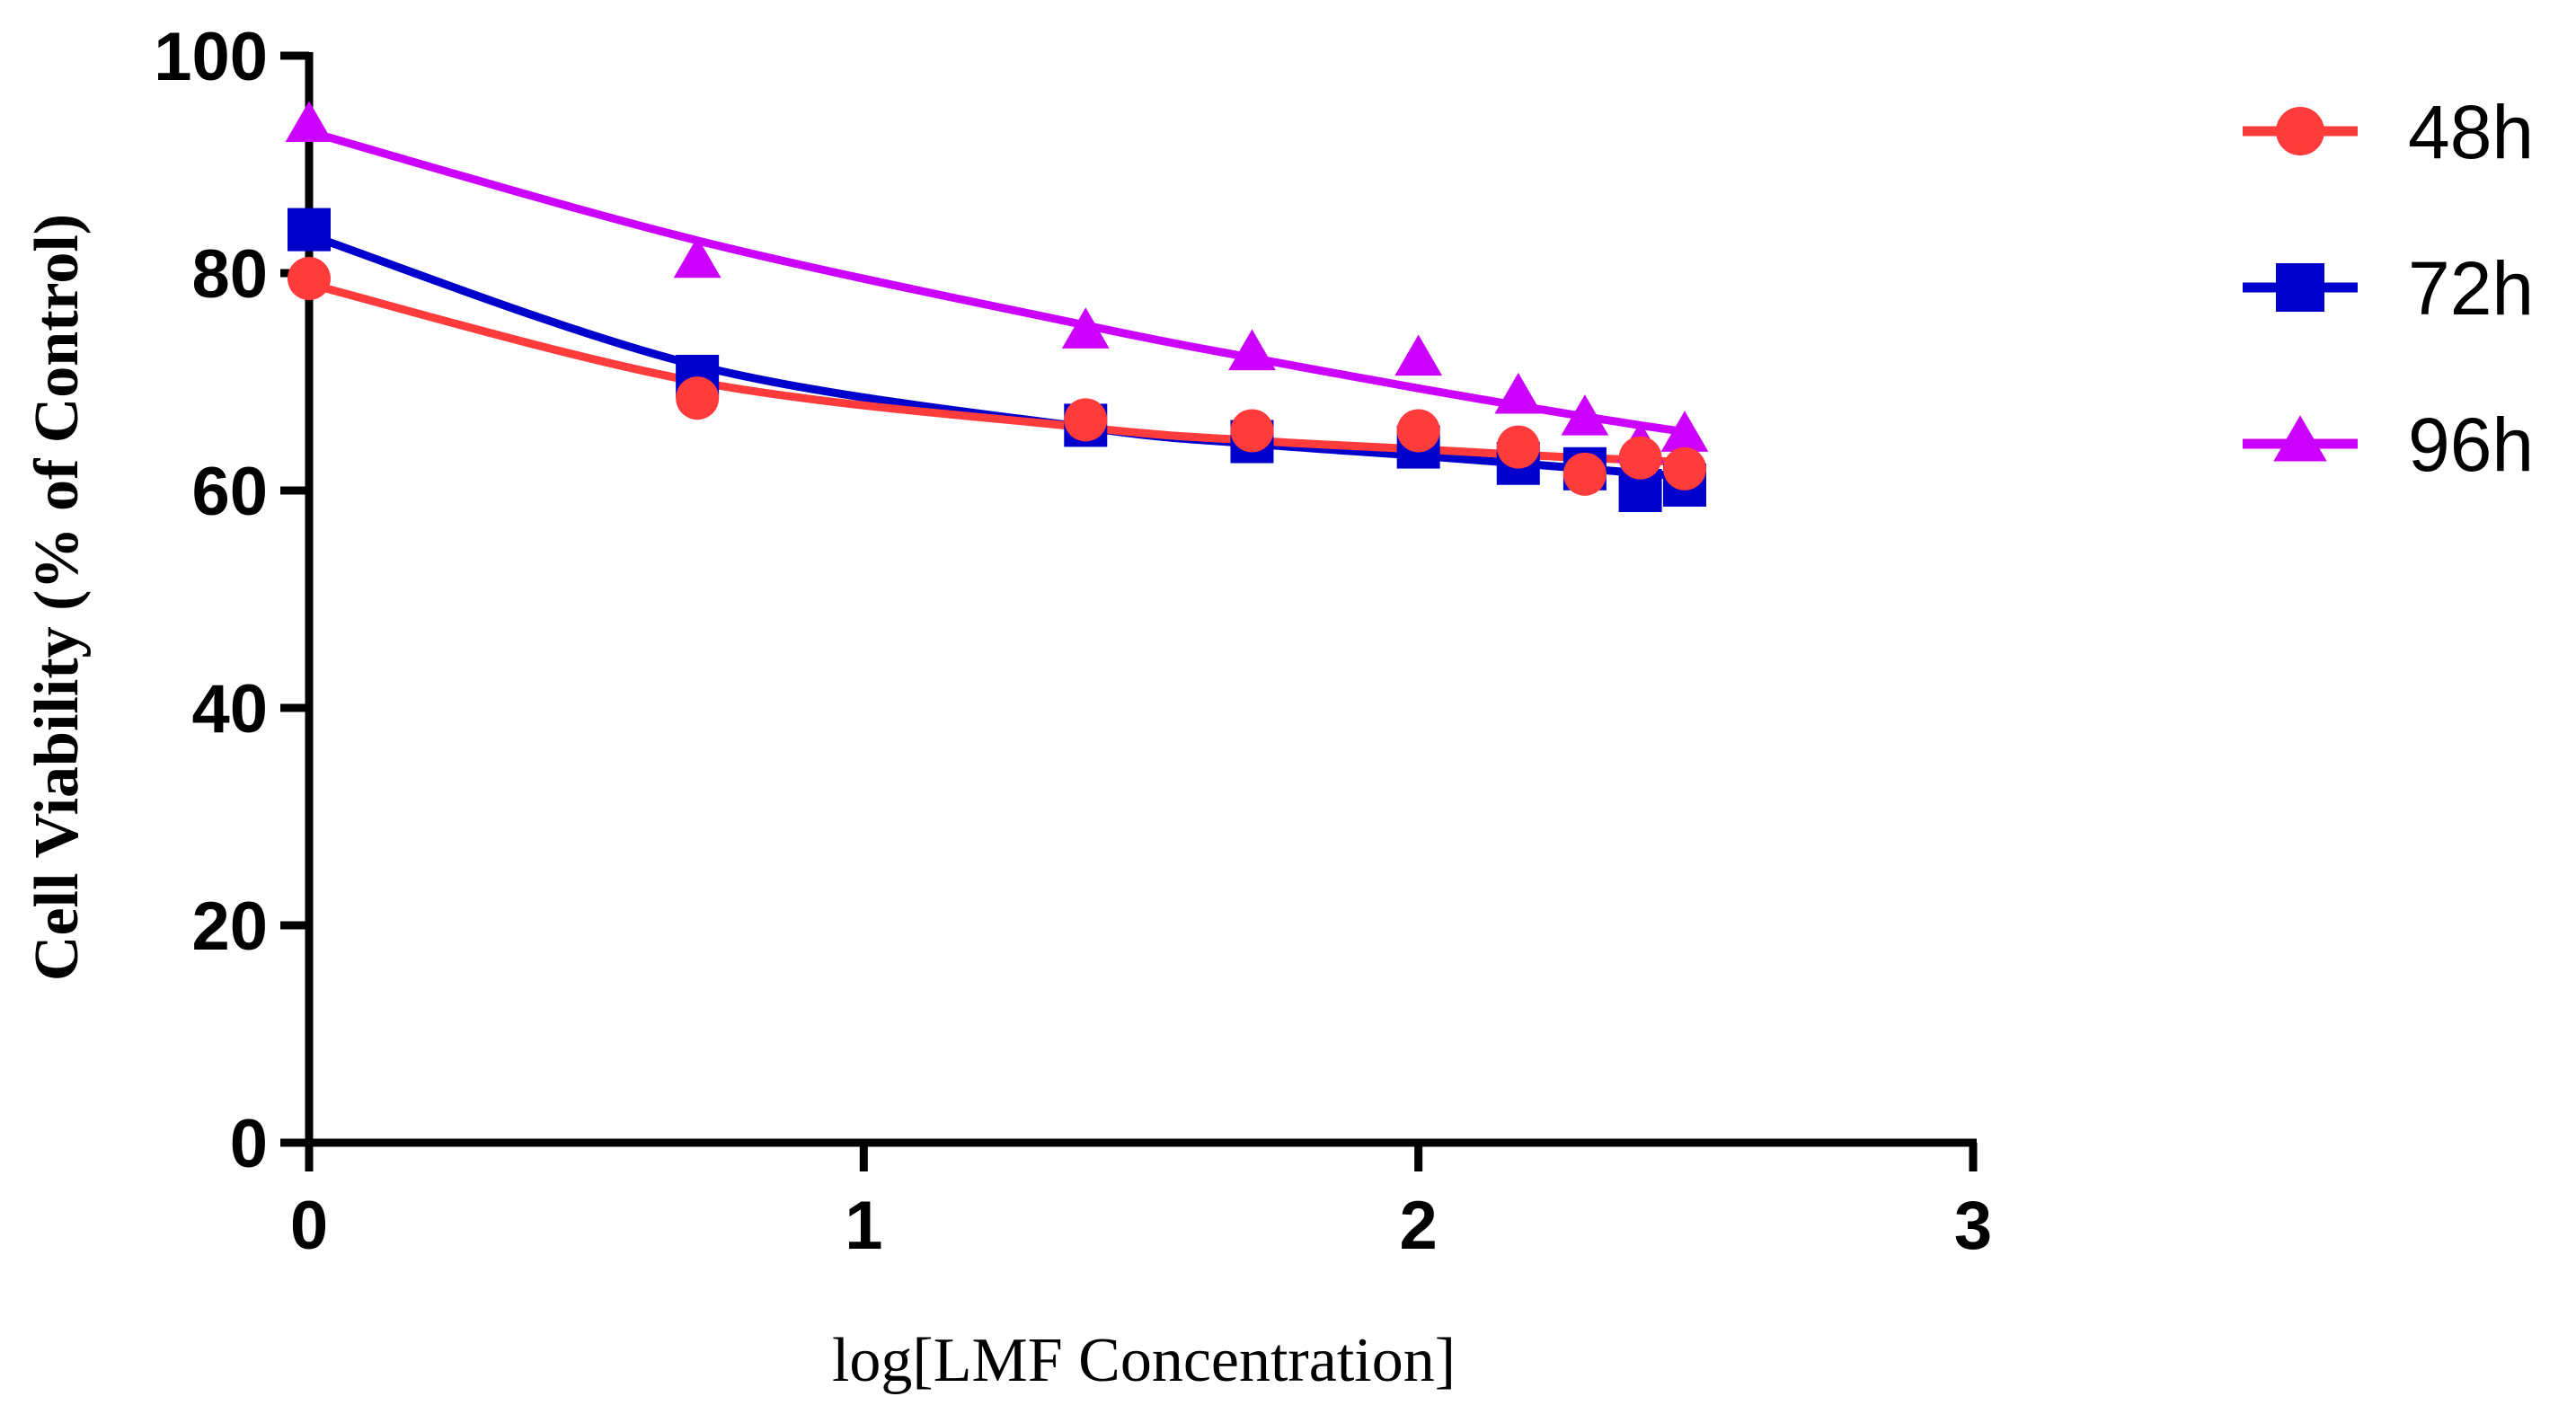 Image resolution: width=2576 pixels, height=1423 pixels. Describe the element at coordinates (1973, 1226) in the screenshot. I see `x-tick-label: 3` at that location.